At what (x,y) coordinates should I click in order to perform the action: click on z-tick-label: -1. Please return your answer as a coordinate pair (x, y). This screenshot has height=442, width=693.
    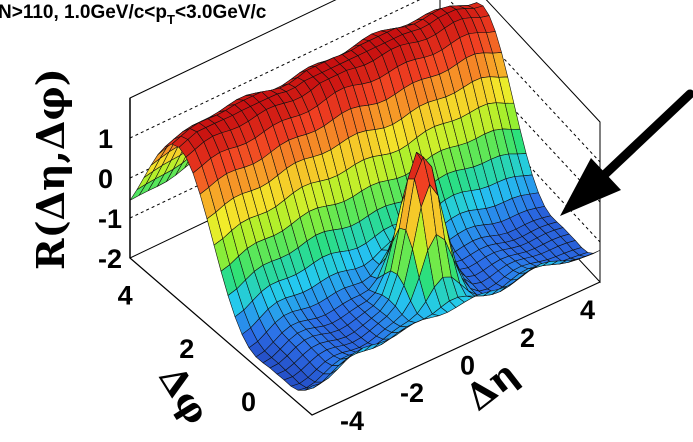
    Looking at the image, I should click on (110, 219).